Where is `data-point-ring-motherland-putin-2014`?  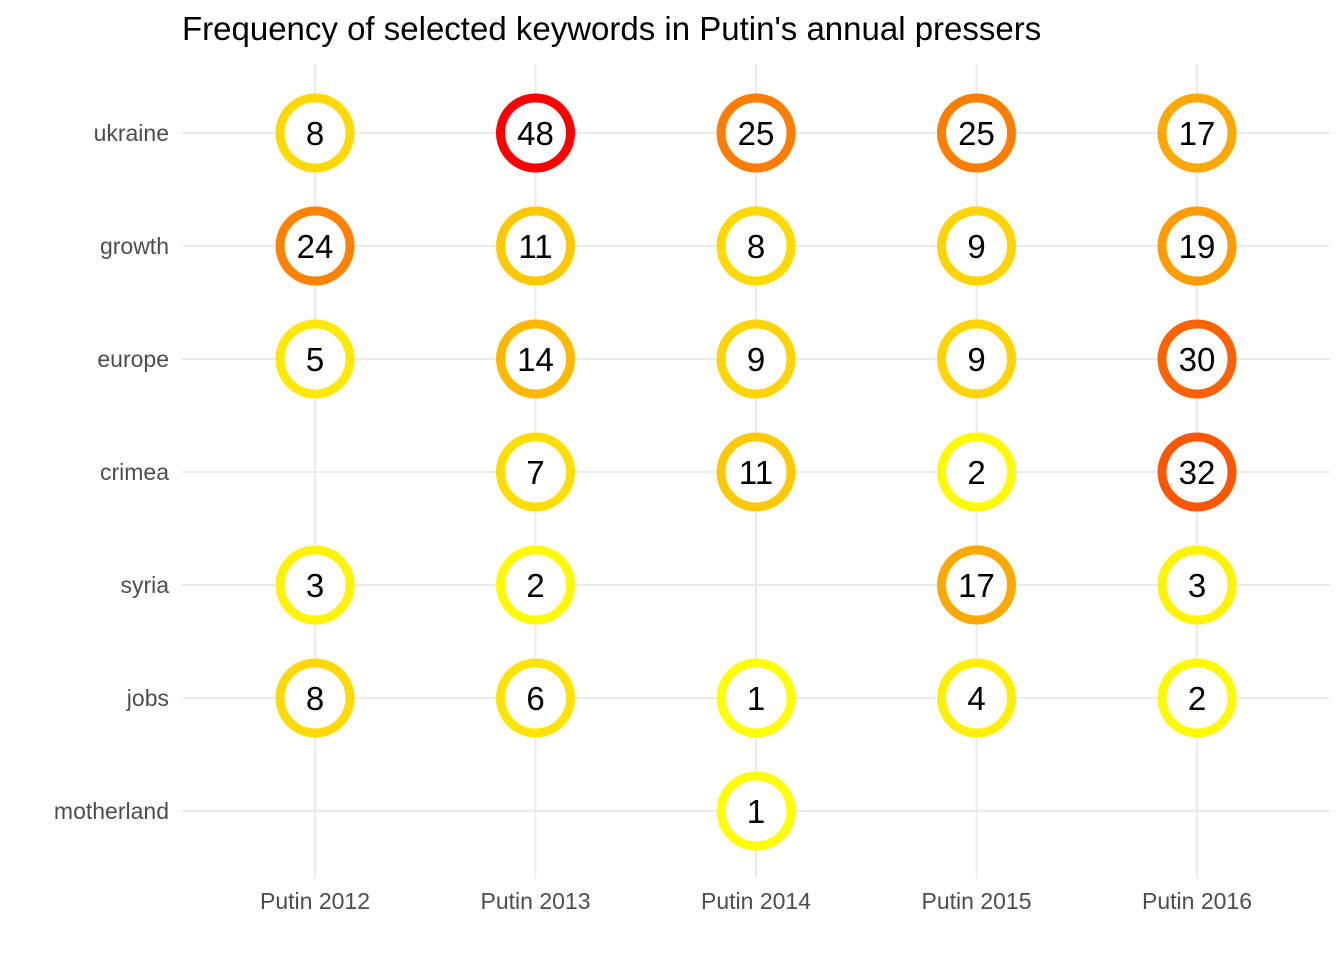
data-point-ring-motherland-putin-2014 is located at coordinates (756, 811).